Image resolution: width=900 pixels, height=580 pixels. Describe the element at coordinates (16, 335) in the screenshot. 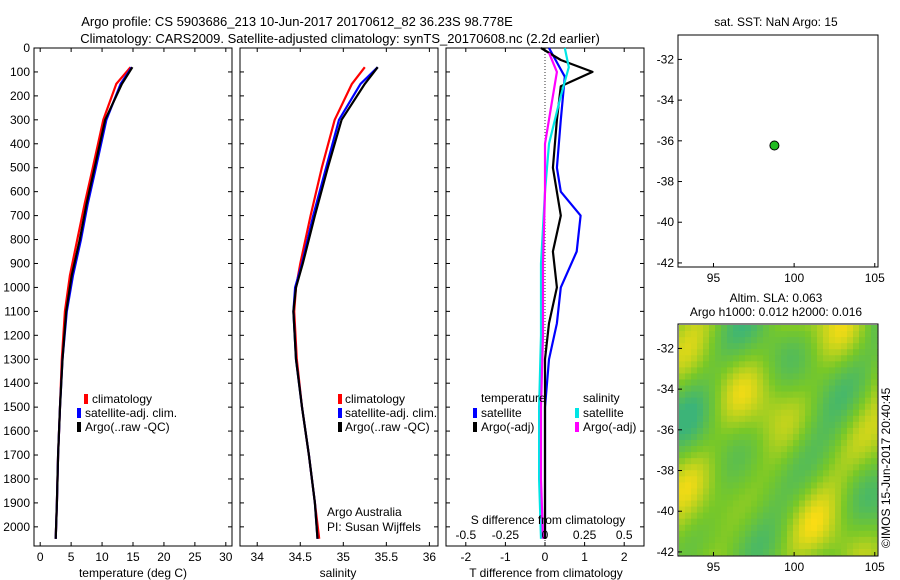

I see `depth-tick-label: 1200` at that location.